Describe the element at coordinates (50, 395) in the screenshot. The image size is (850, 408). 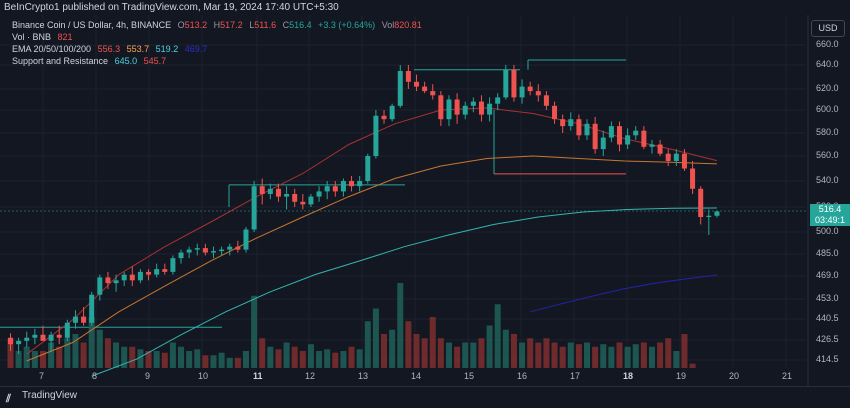
I see `brand-name: TradingView` at that location.